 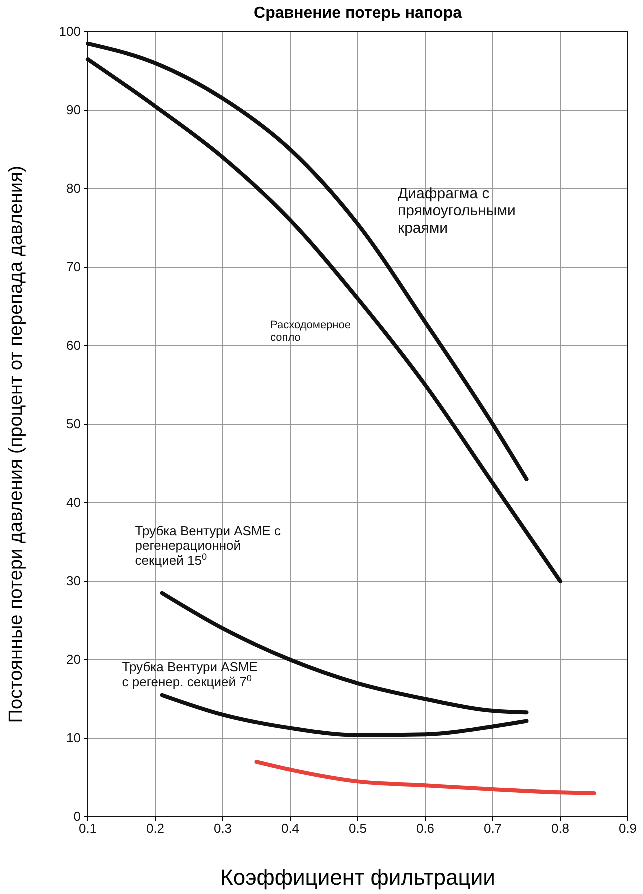 What do you see at coordinates (208, 545) in the screenshot?
I see `text: Трубка Вентури ASME с регенерационной секцией 15$^{0}$` at bounding box center [208, 545].